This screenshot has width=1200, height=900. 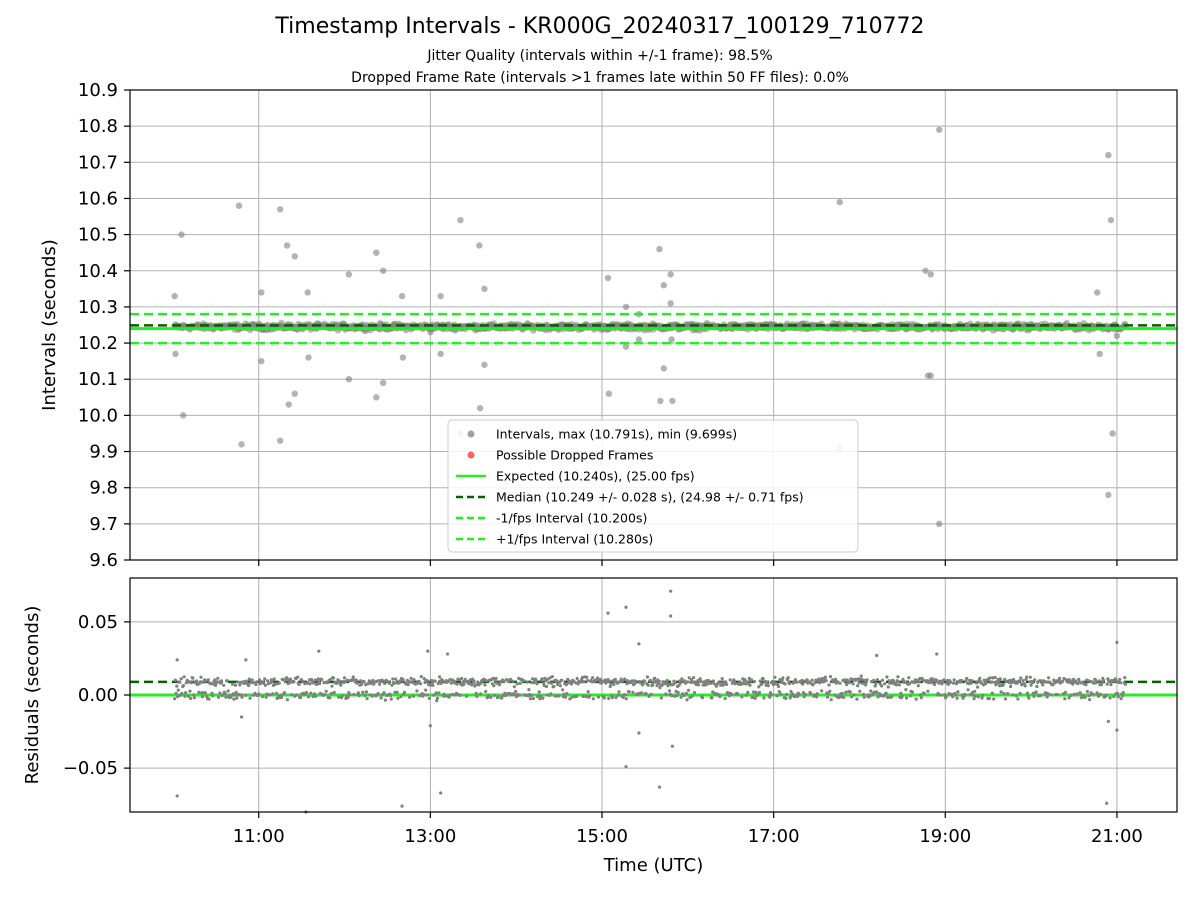 I want to click on y-tick-label: 0.05, so click(x=98, y=622).